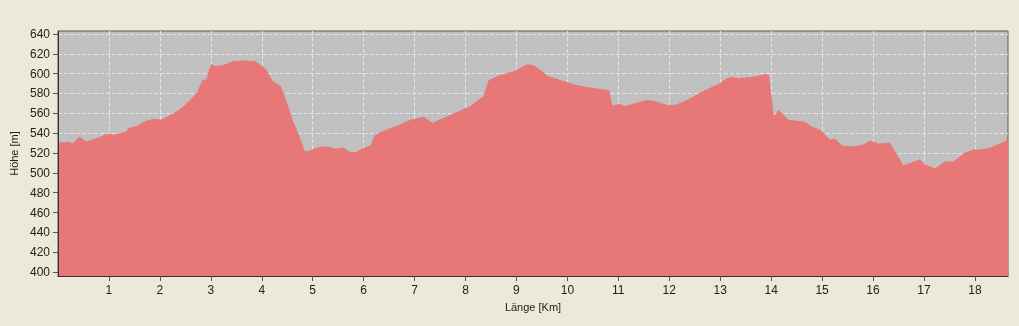 This screenshot has width=1019, height=326. What do you see at coordinates (13, 153) in the screenshot?
I see `y-axis-title: Höhe [m]` at bounding box center [13, 153].